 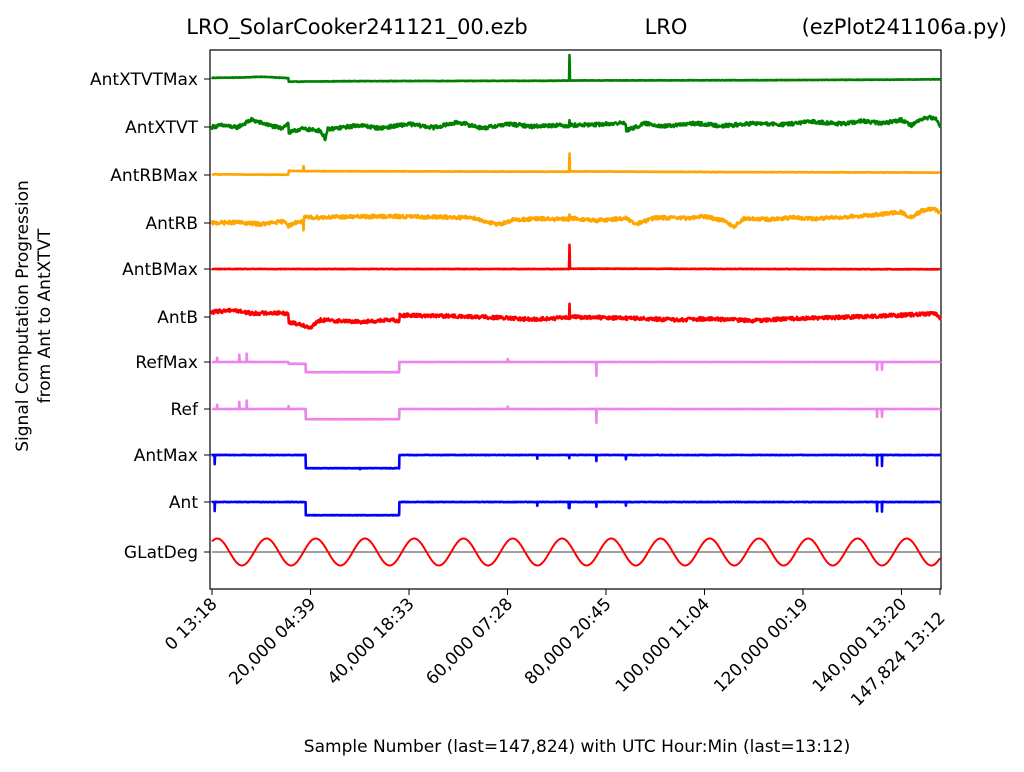 What do you see at coordinates (666, 27) in the screenshot?
I see `chart-title-center: LRO` at bounding box center [666, 27].